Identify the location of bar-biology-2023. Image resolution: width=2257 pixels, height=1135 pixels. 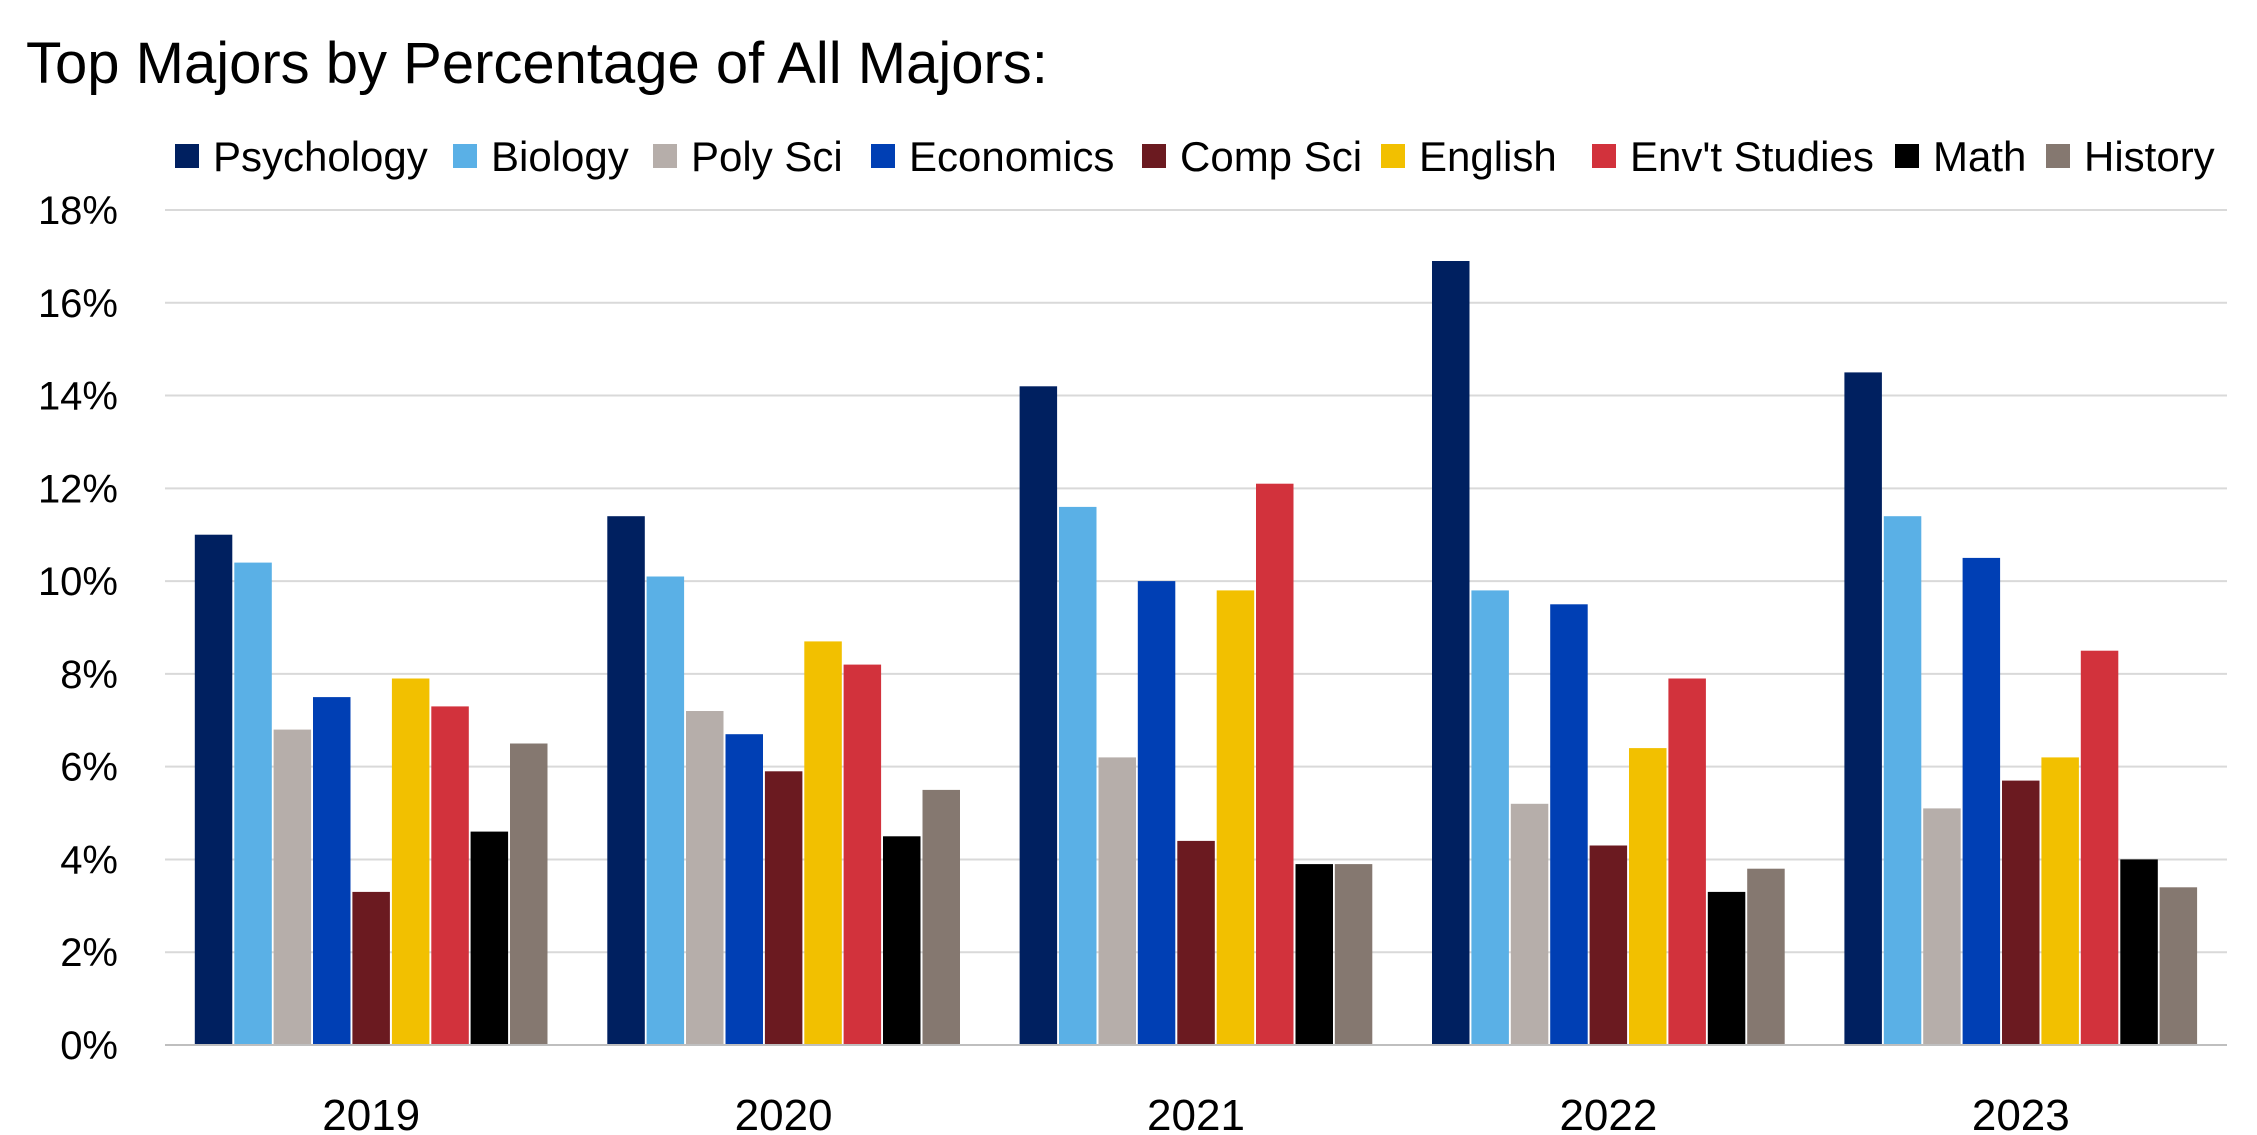
(1902, 780).